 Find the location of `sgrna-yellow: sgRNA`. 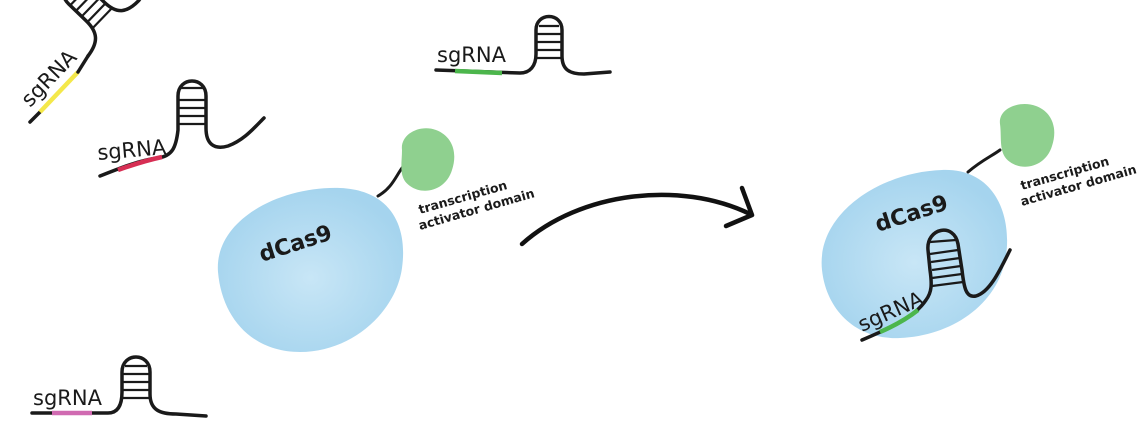

sgrna-yellow: sgRNA is located at coordinates (92, 62).